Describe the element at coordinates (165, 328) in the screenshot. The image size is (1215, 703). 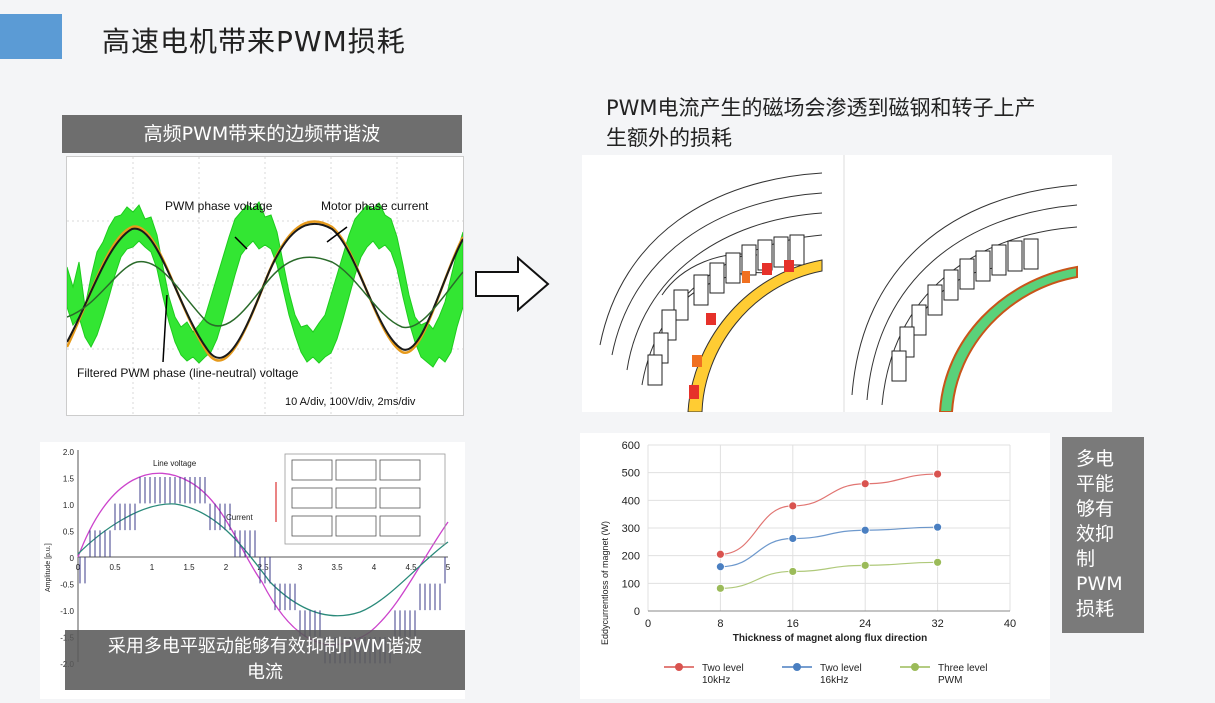
I see `filtered-pointer` at that location.